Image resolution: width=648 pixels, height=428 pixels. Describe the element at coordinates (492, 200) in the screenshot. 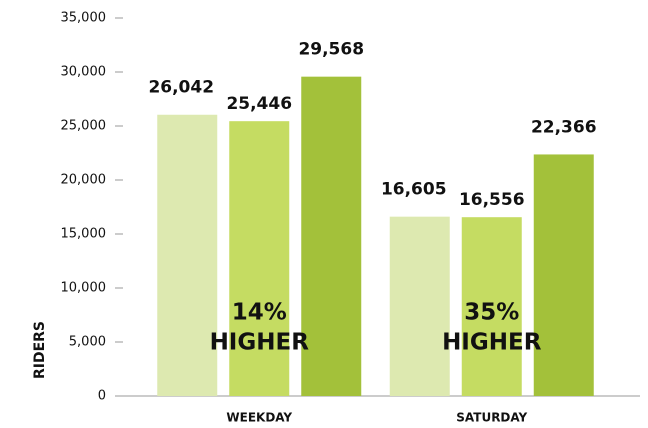

I see `value-label: 16,556` at that location.